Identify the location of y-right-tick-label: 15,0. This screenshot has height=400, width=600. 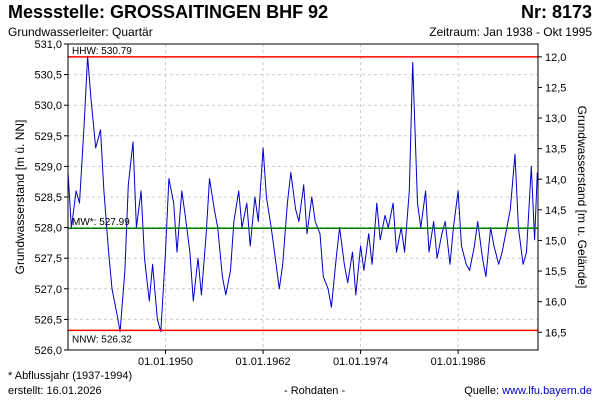
(555, 241).